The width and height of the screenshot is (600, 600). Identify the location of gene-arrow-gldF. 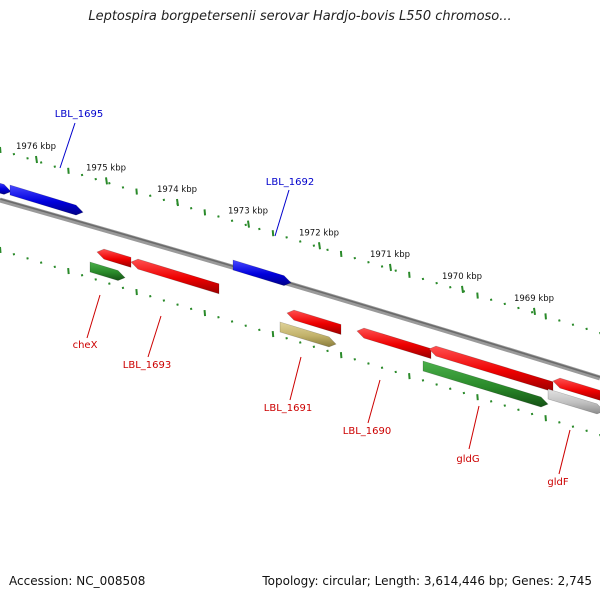
(573, 401).